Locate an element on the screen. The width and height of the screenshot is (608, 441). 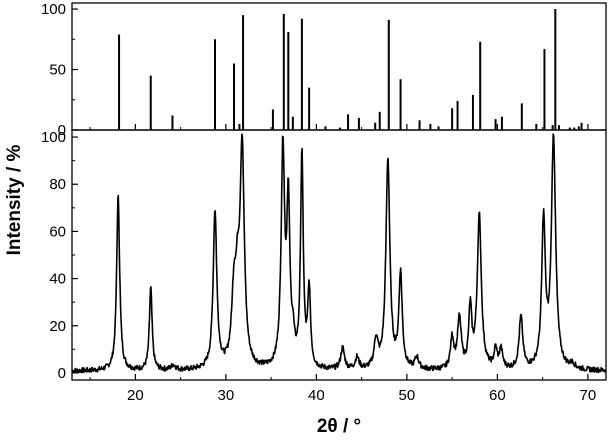
measured-x-tick-label: 30 is located at coordinates (226, 395).